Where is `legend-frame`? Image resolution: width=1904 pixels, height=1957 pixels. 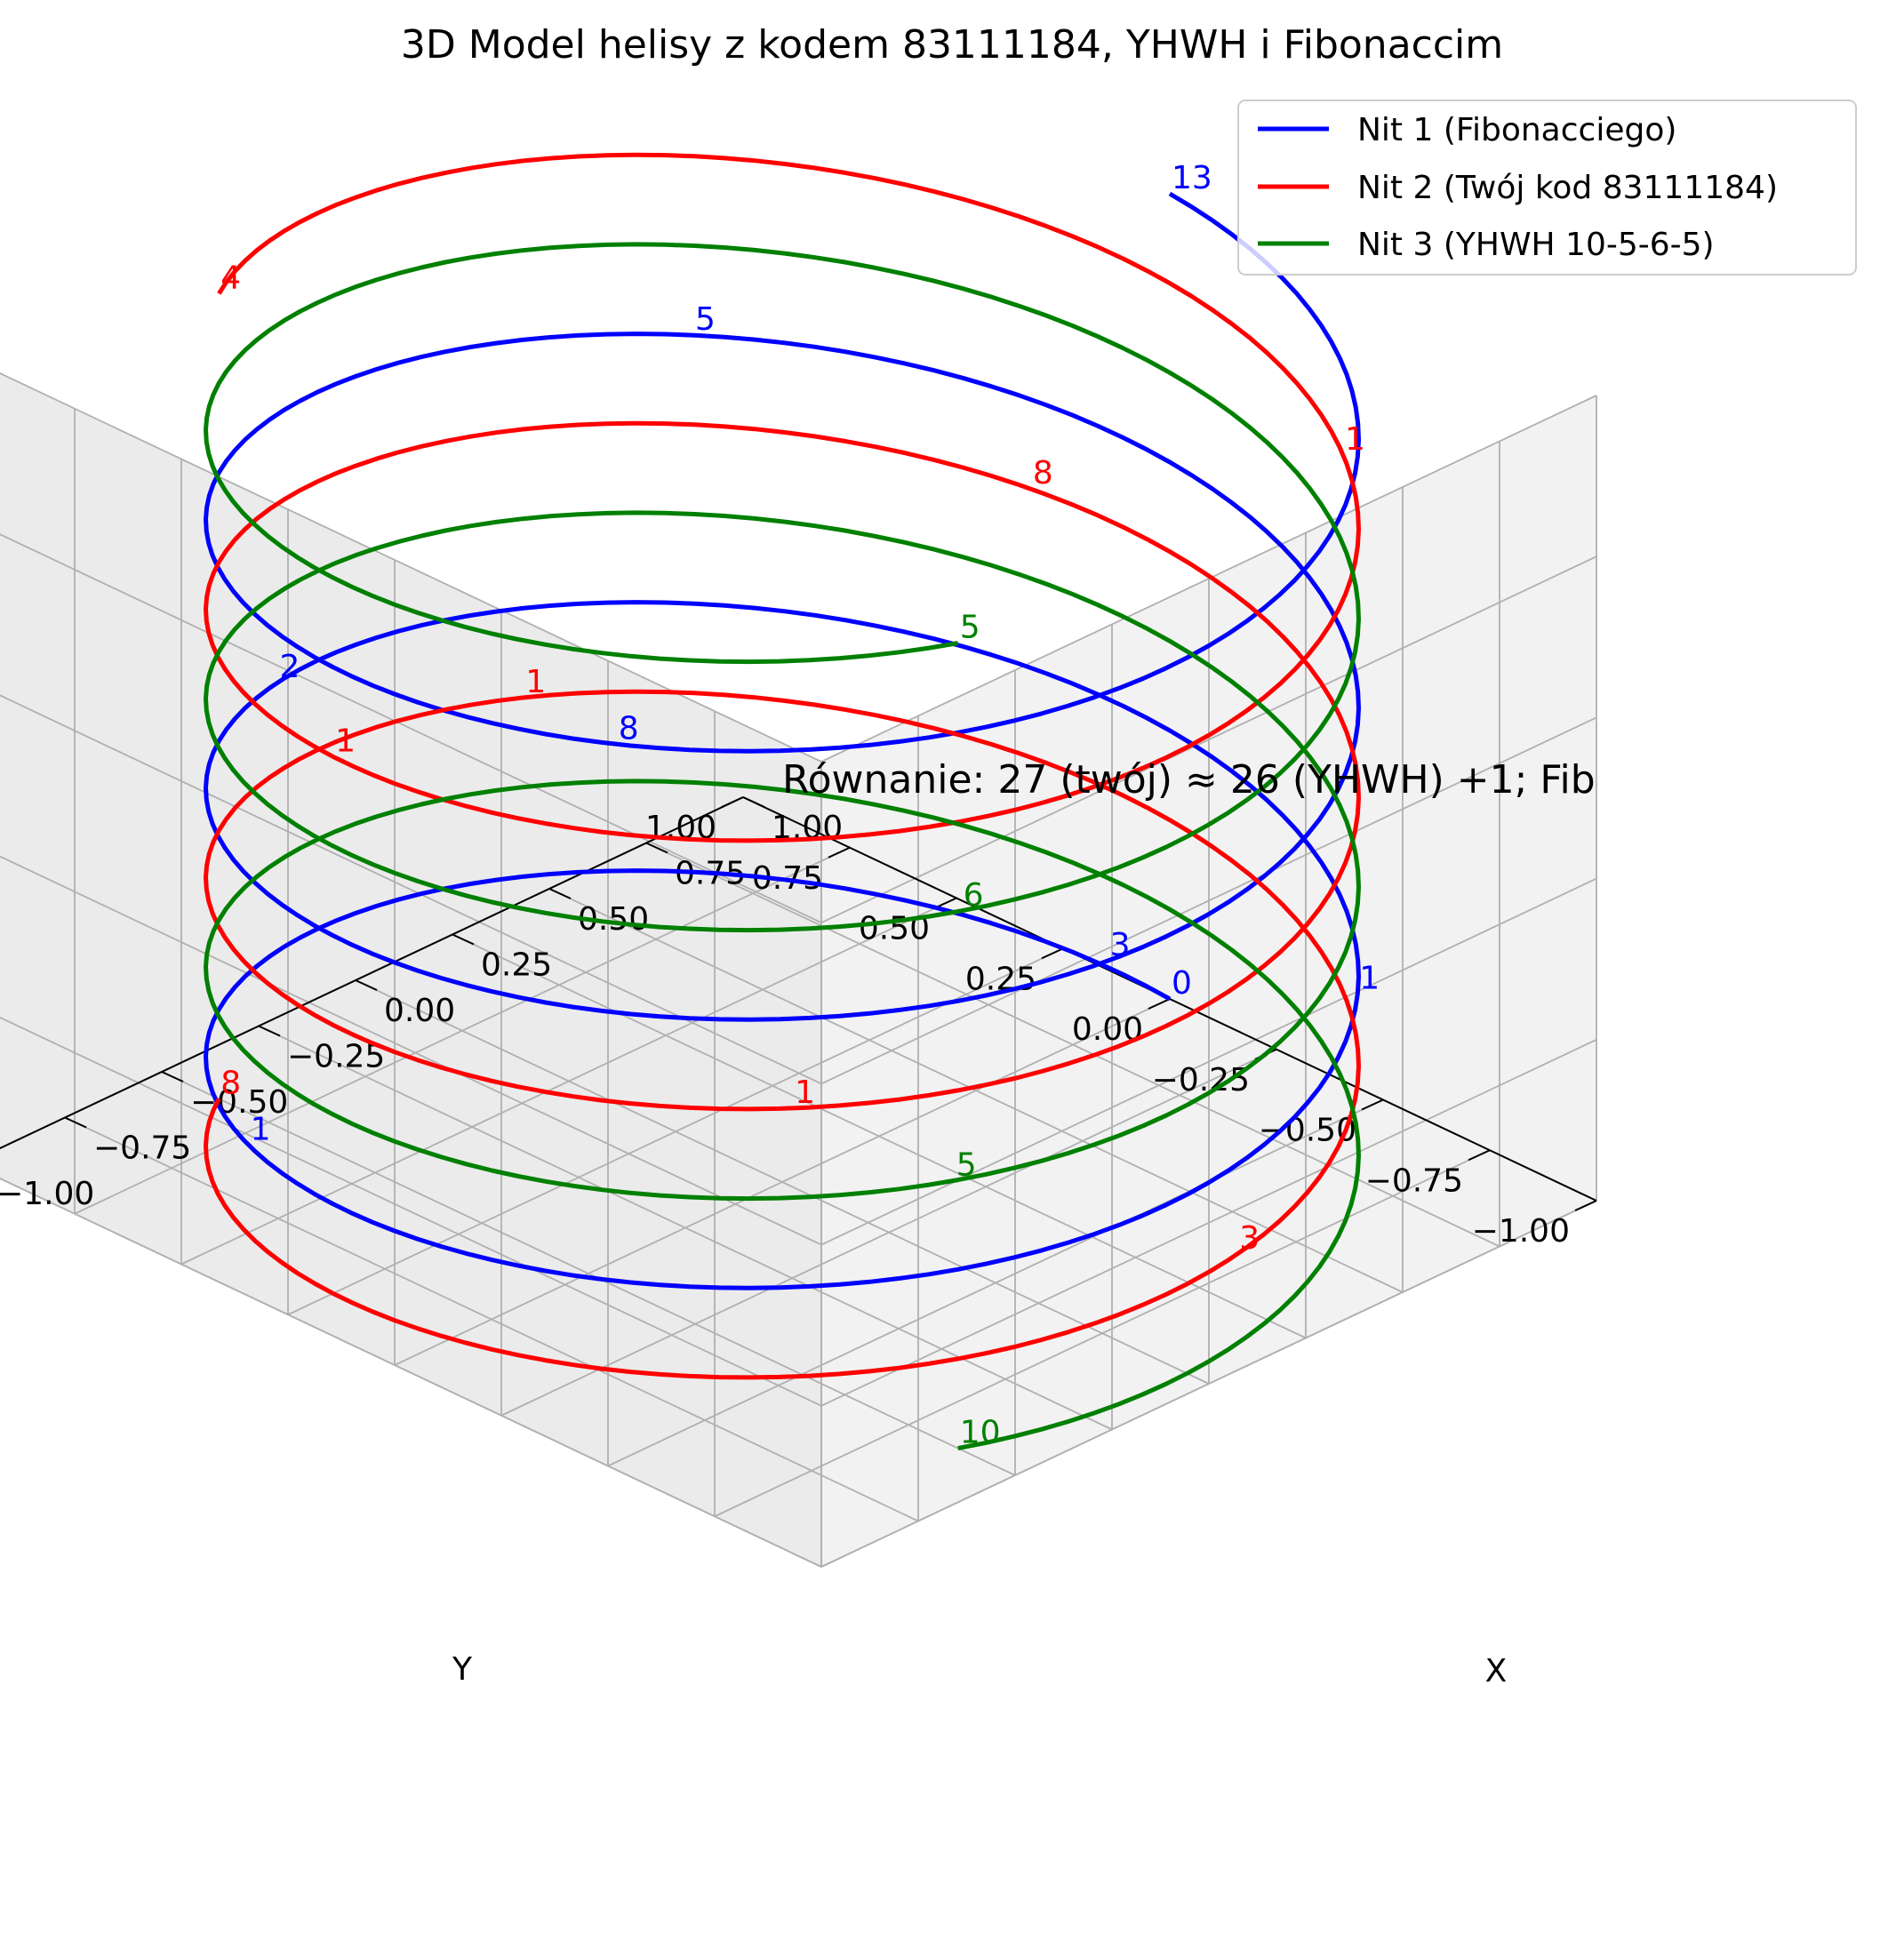 legend-frame is located at coordinates (1547, 188).